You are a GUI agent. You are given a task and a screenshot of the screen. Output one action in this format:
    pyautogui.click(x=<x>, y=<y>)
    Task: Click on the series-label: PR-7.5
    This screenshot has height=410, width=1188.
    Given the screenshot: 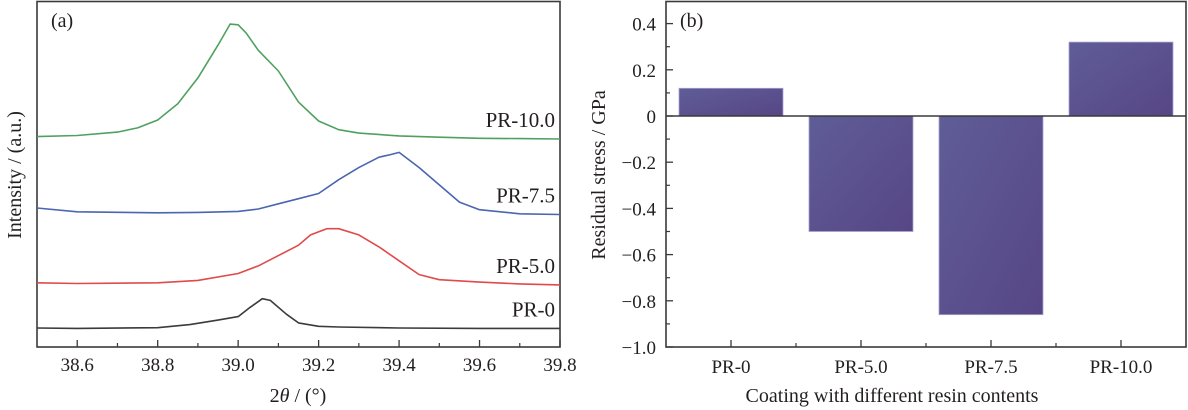 What is the action you would take?
    pyautogui.click(x=525, y=196)
    